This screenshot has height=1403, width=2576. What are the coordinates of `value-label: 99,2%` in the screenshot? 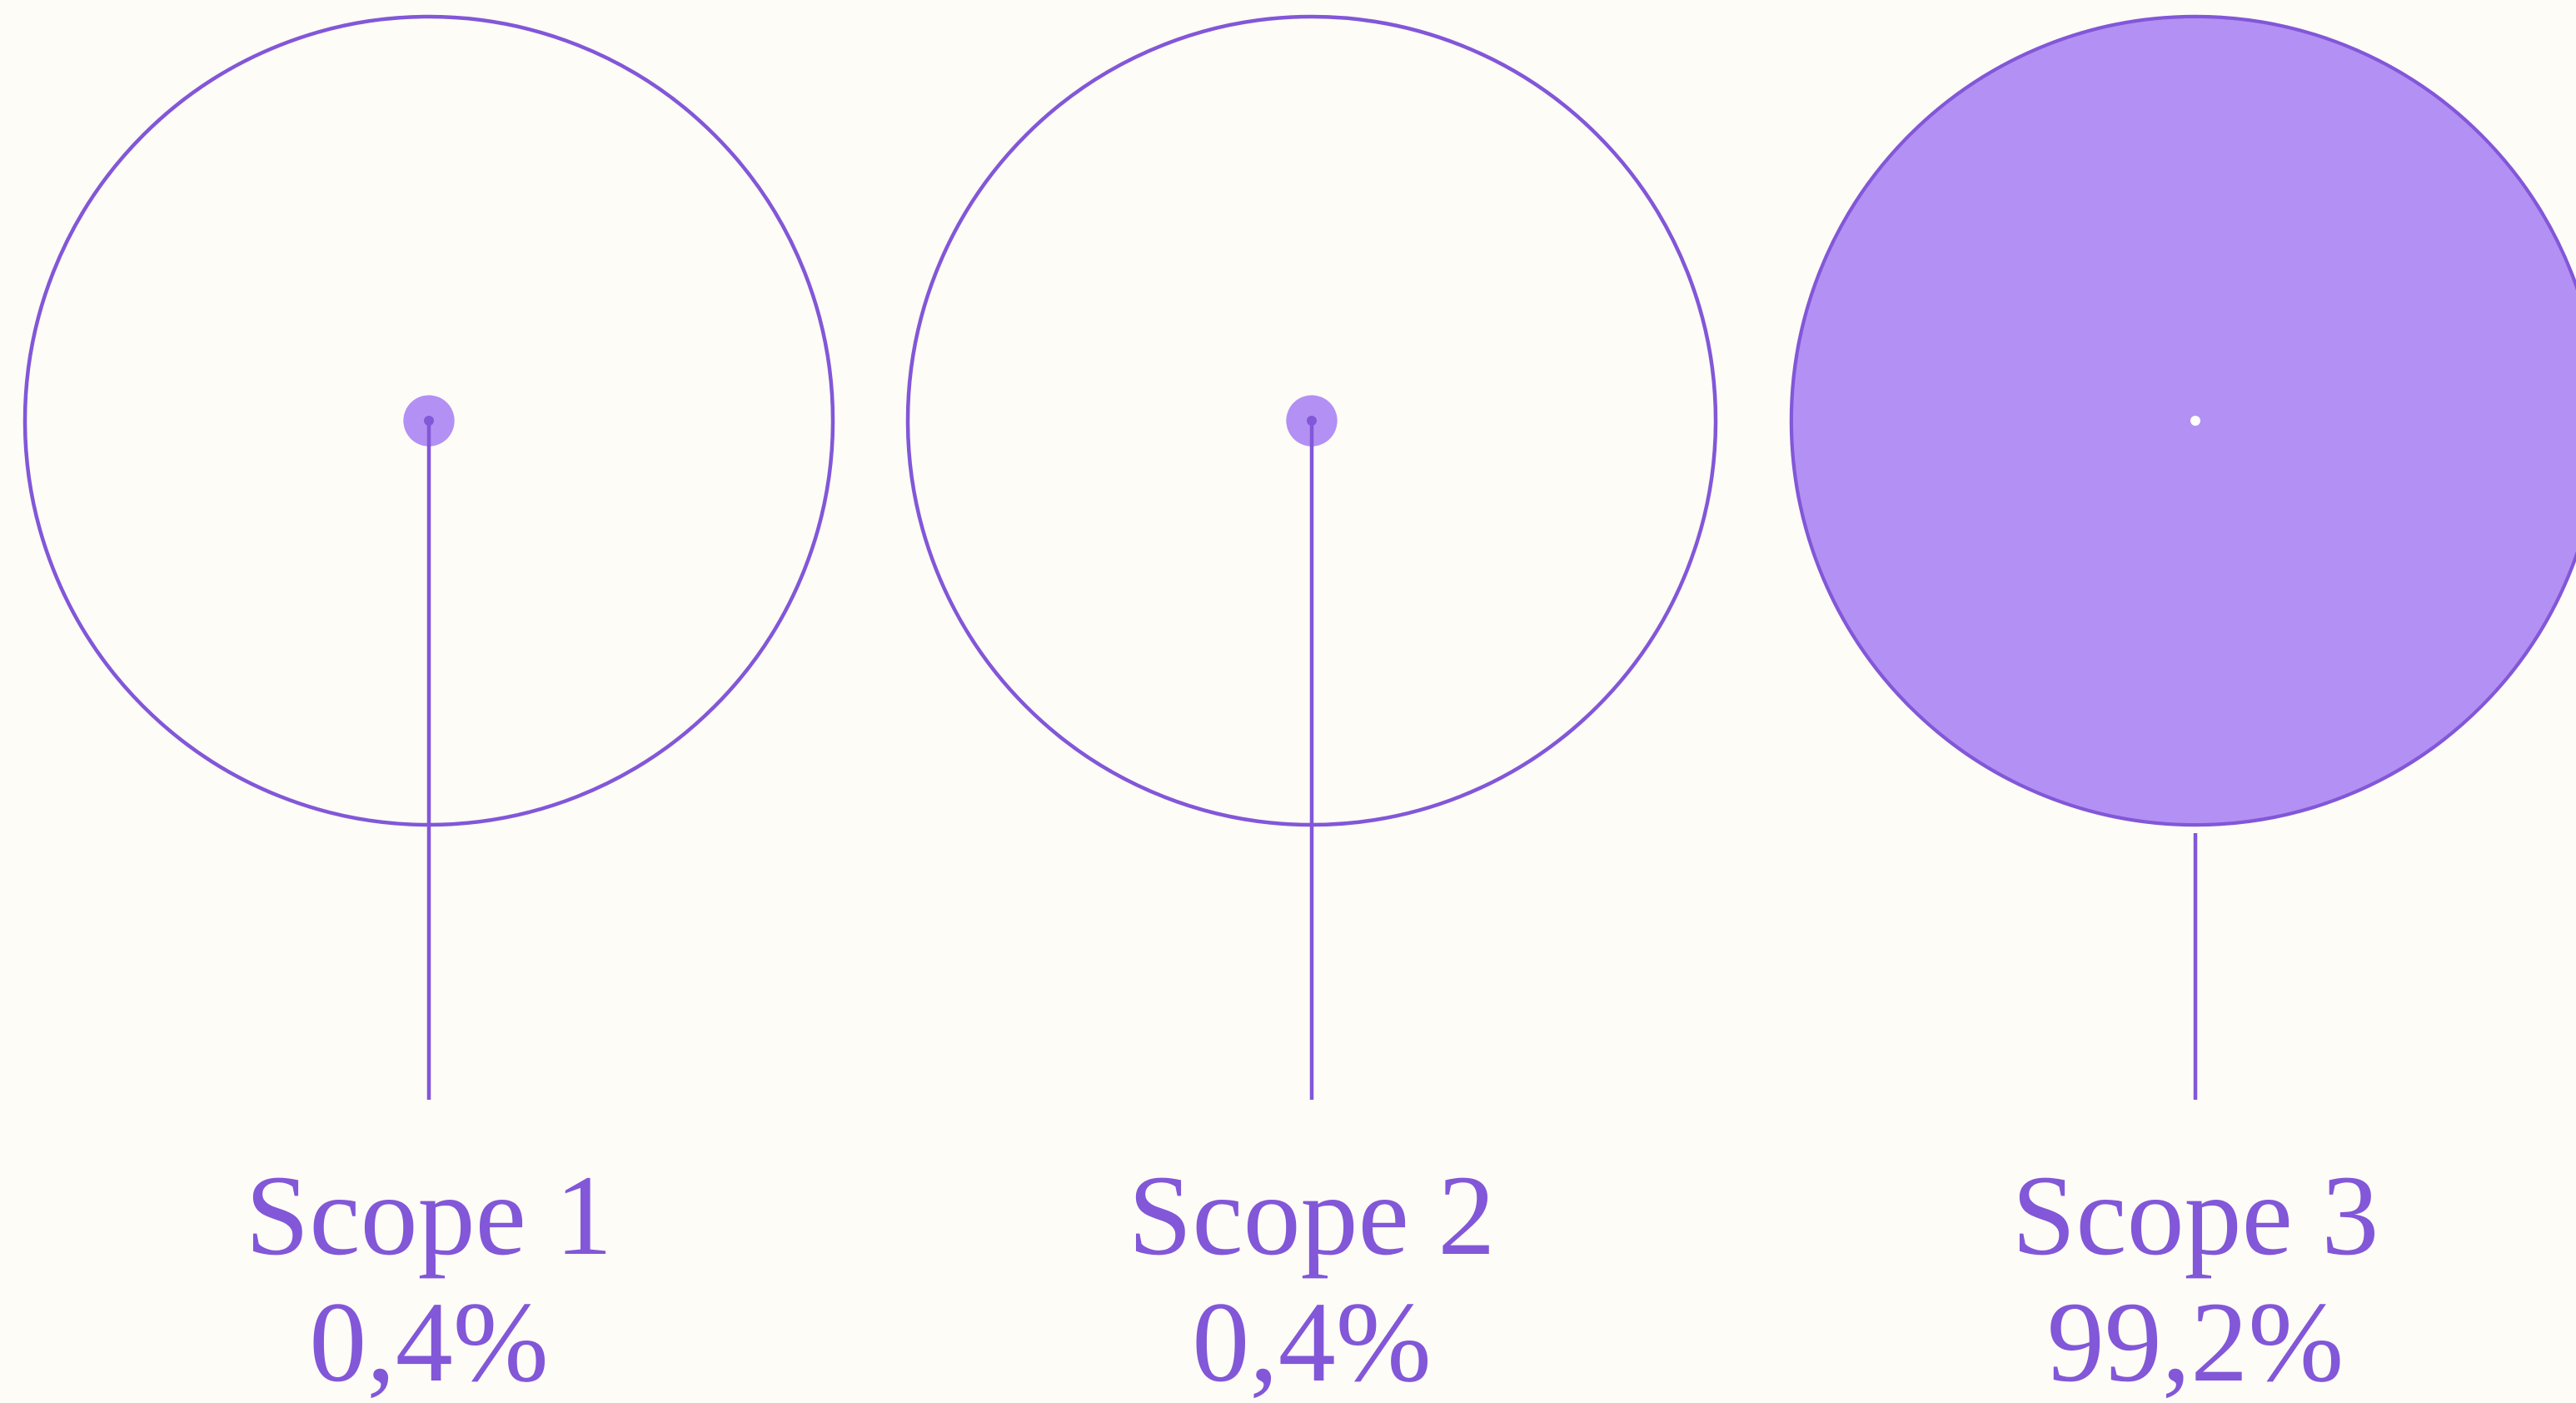 It's located at (2195, 1340).